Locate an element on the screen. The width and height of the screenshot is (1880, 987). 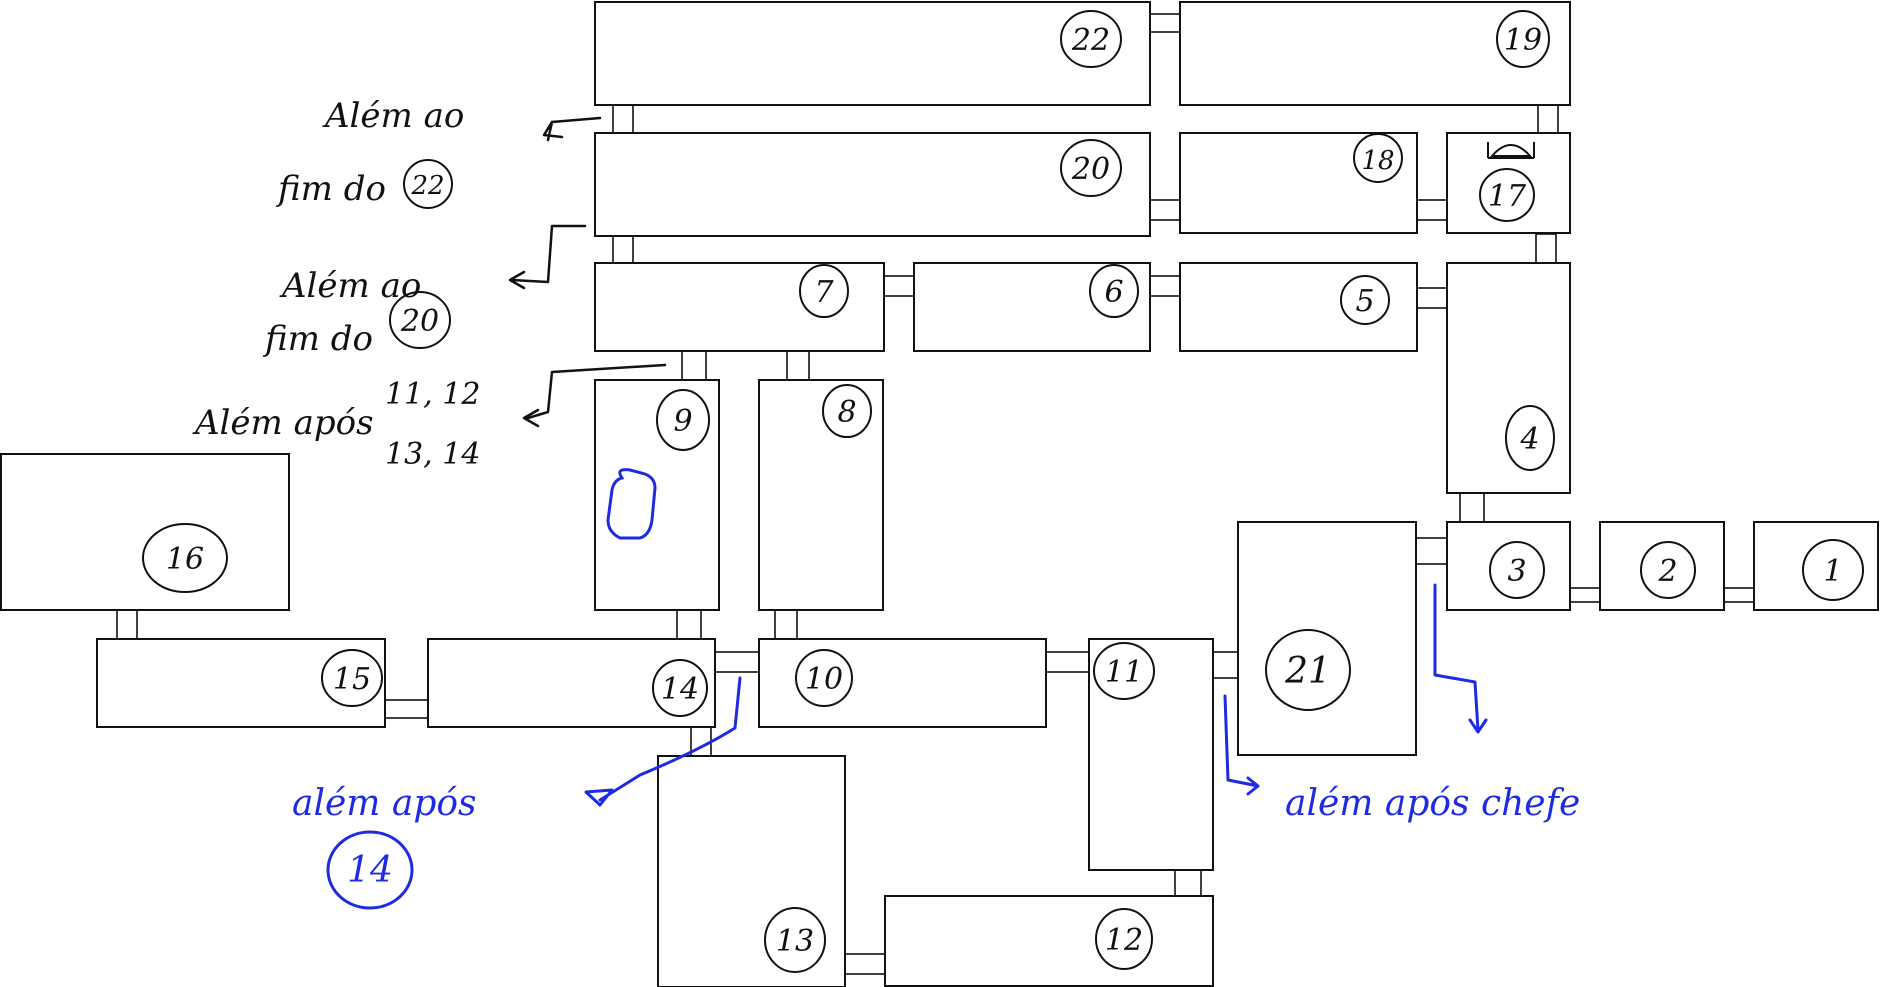
note-1-ref: 22 is located at coordinates (427, 186).